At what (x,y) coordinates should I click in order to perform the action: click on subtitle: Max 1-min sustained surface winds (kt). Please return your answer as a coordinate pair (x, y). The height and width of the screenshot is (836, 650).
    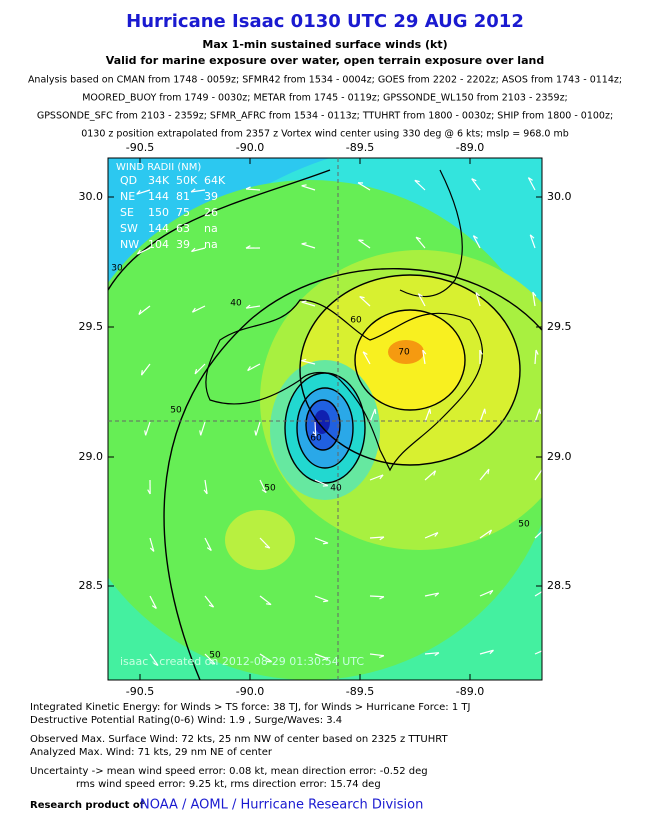
    Looking at the image, I should click on (324, 44).